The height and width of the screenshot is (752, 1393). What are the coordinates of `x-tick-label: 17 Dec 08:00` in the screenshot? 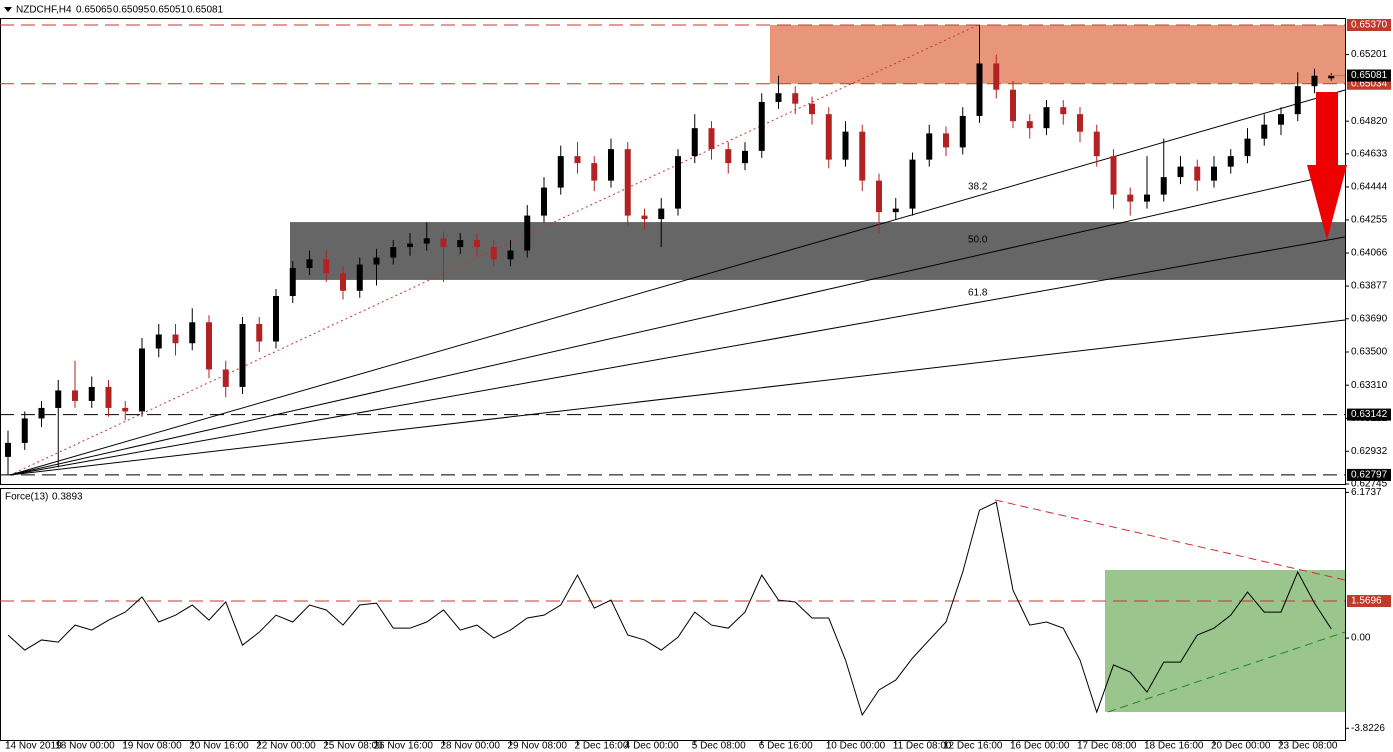 It's located at (1107, 746).